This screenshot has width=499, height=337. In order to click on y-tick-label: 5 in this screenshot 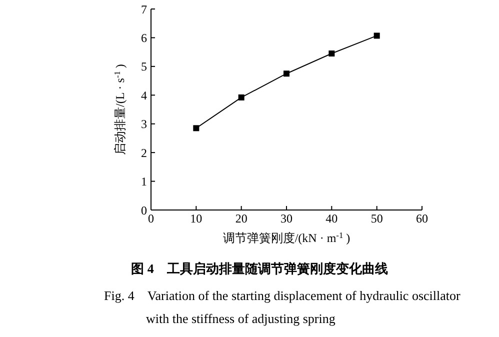, I will do `click(144, 67)`.